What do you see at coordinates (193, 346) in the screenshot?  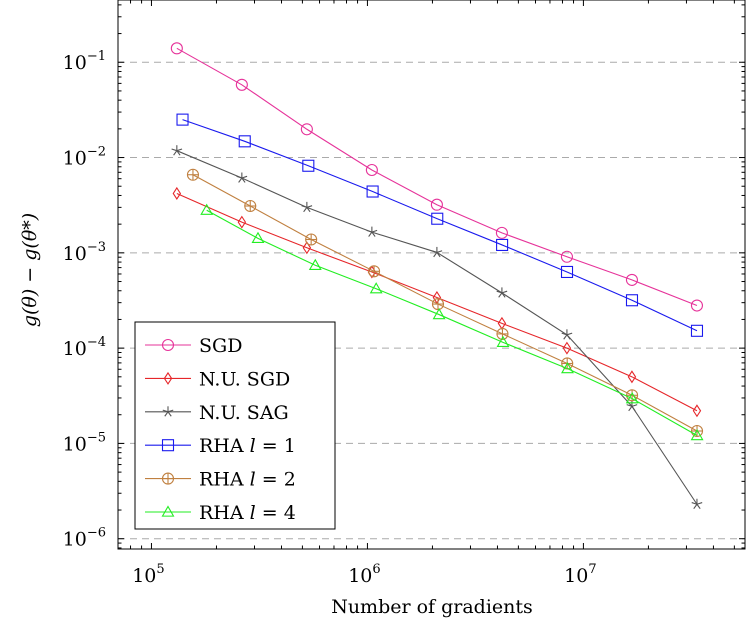 I see `legend-item: SGD` at bounding box center [193, 346].